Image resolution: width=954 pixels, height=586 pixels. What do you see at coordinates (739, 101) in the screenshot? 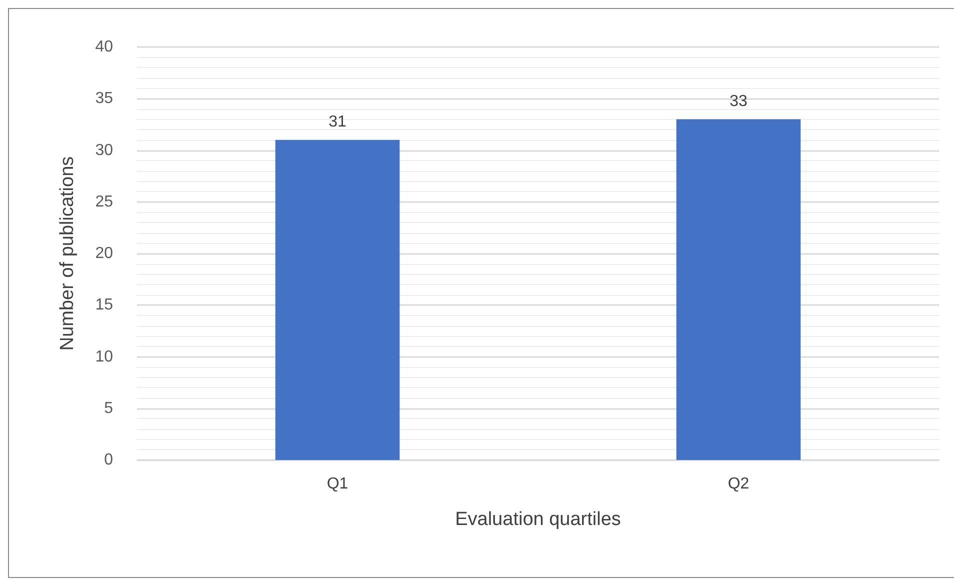
I see `data-label: 33` at bounding box center [739, 101].